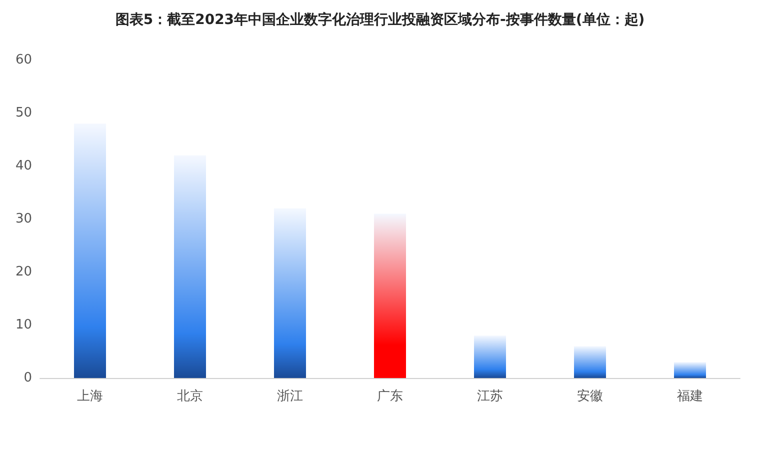 The height and width of the screenshot is (458, 760). What do you see at coordinates (23, 166) in the screenshot?
I see `y-tick-label: 40` at bounding box center [23, 166].